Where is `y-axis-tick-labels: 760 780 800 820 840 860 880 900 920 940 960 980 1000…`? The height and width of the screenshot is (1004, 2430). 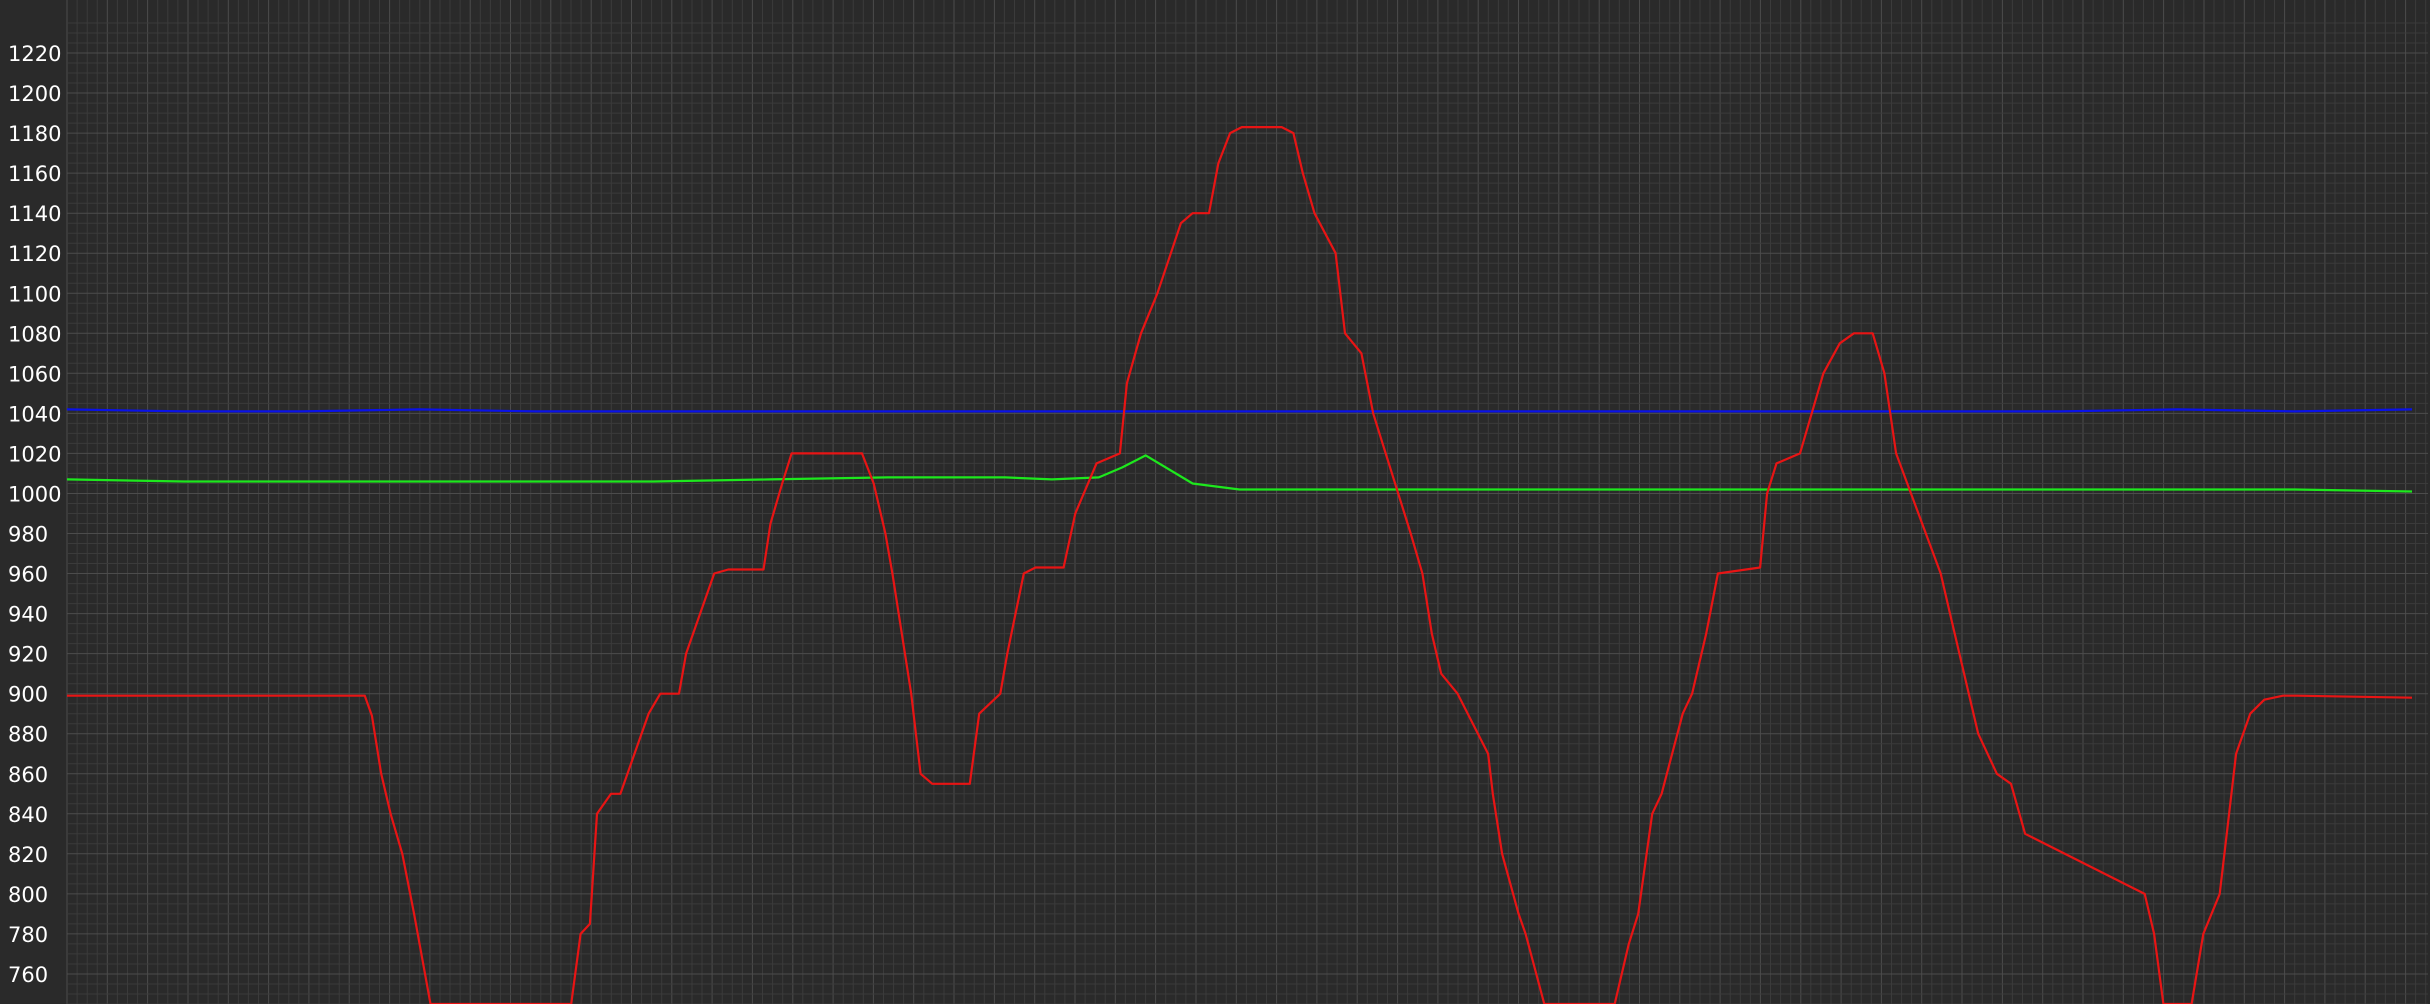 y-axis-tick-labels: 760 780 800 820 840 860 880 900 920 940 960 980 1000… is located at coordinates (34, 514).